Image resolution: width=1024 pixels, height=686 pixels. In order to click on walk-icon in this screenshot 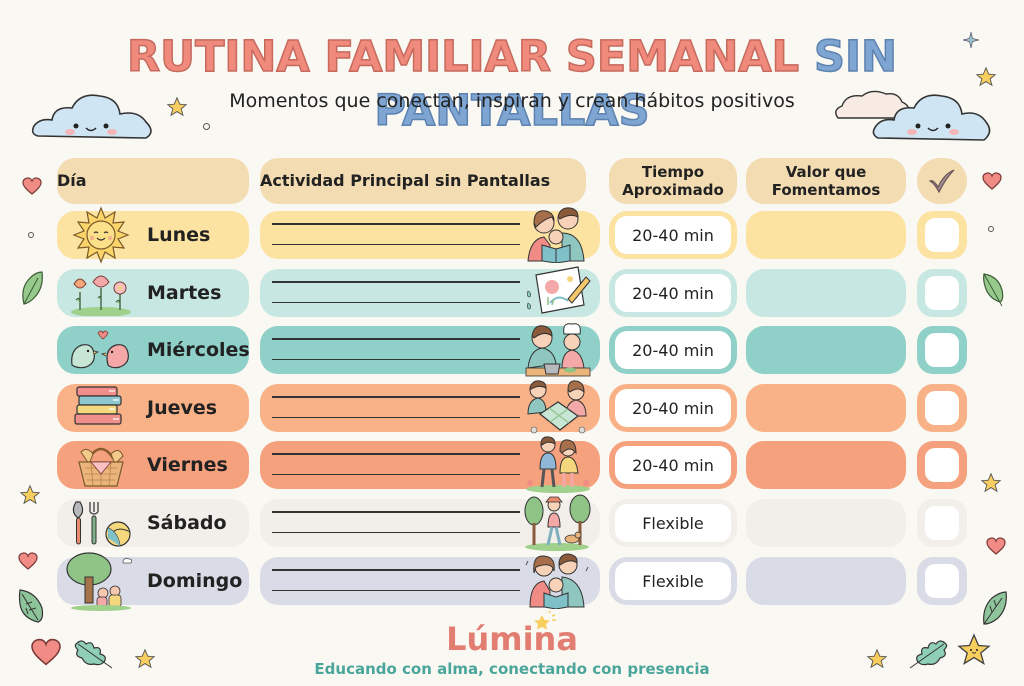, I will do `click(557, 464)`.